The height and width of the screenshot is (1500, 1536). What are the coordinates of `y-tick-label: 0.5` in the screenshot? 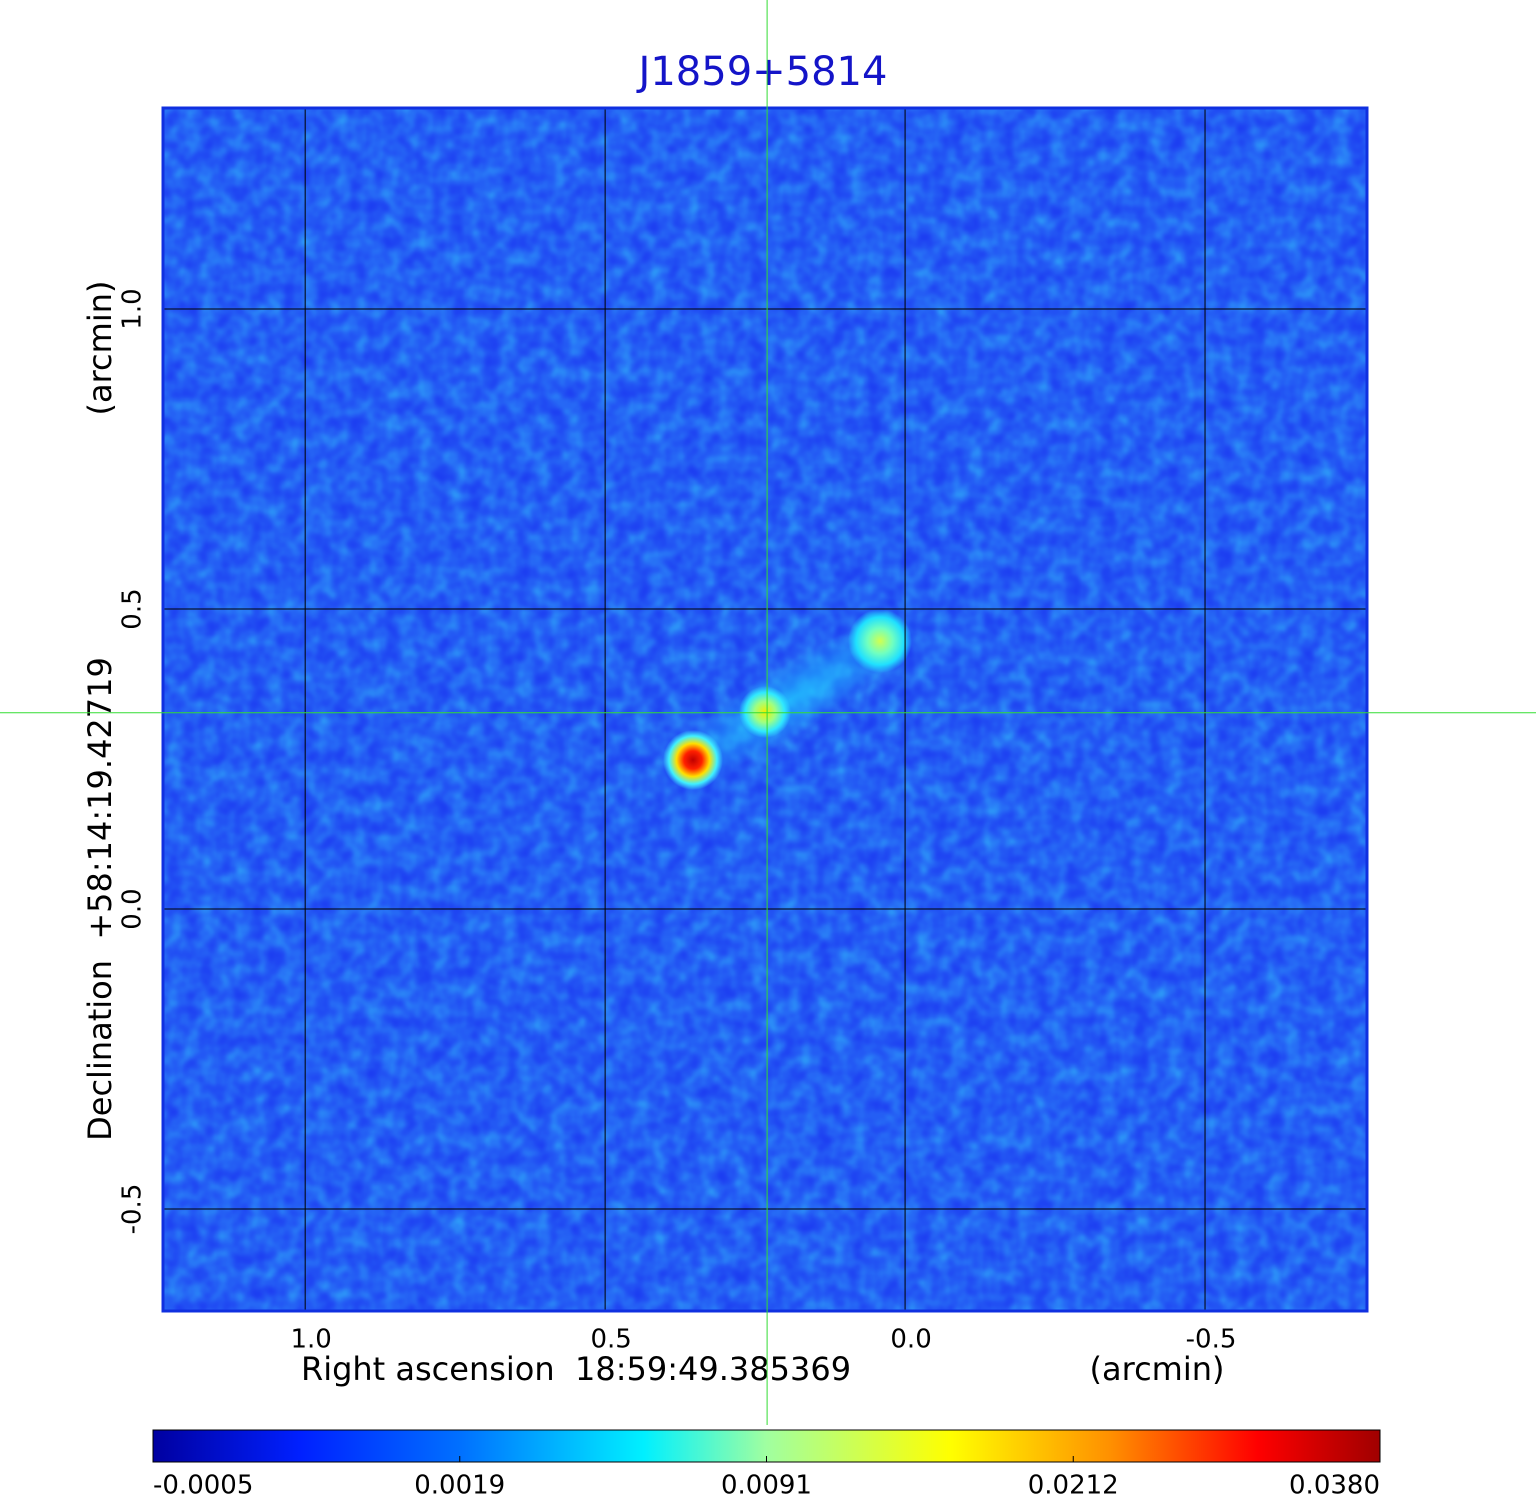 It's located at (133, 608).